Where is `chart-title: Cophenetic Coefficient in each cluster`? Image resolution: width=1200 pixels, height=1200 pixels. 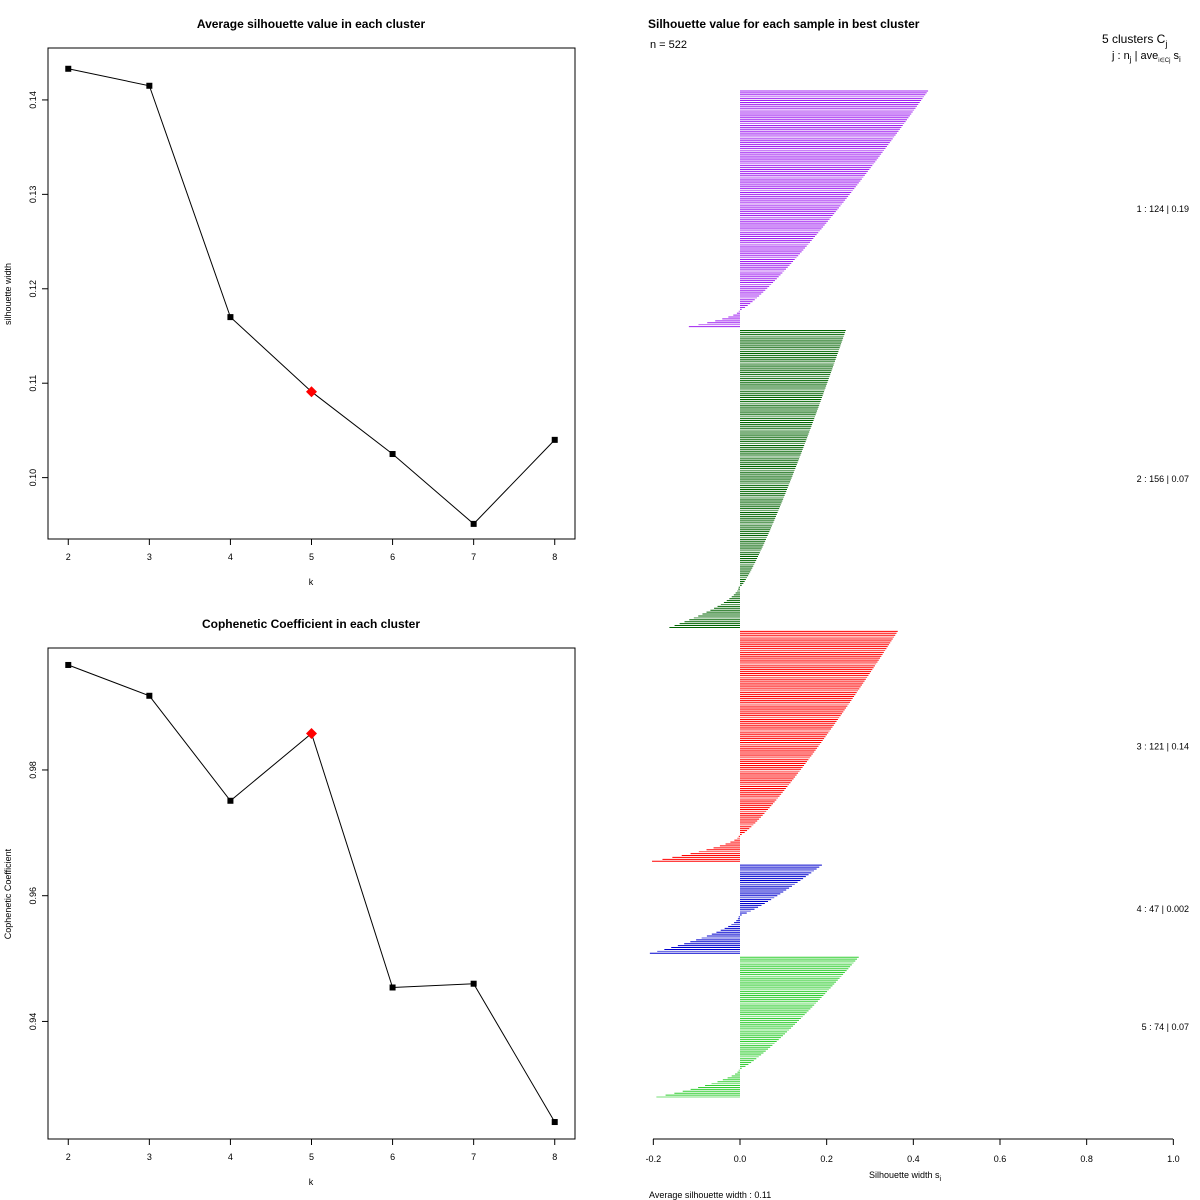 chart-title: Cophenetic Coefficient in each cluster is located at coordinates (311, 624).